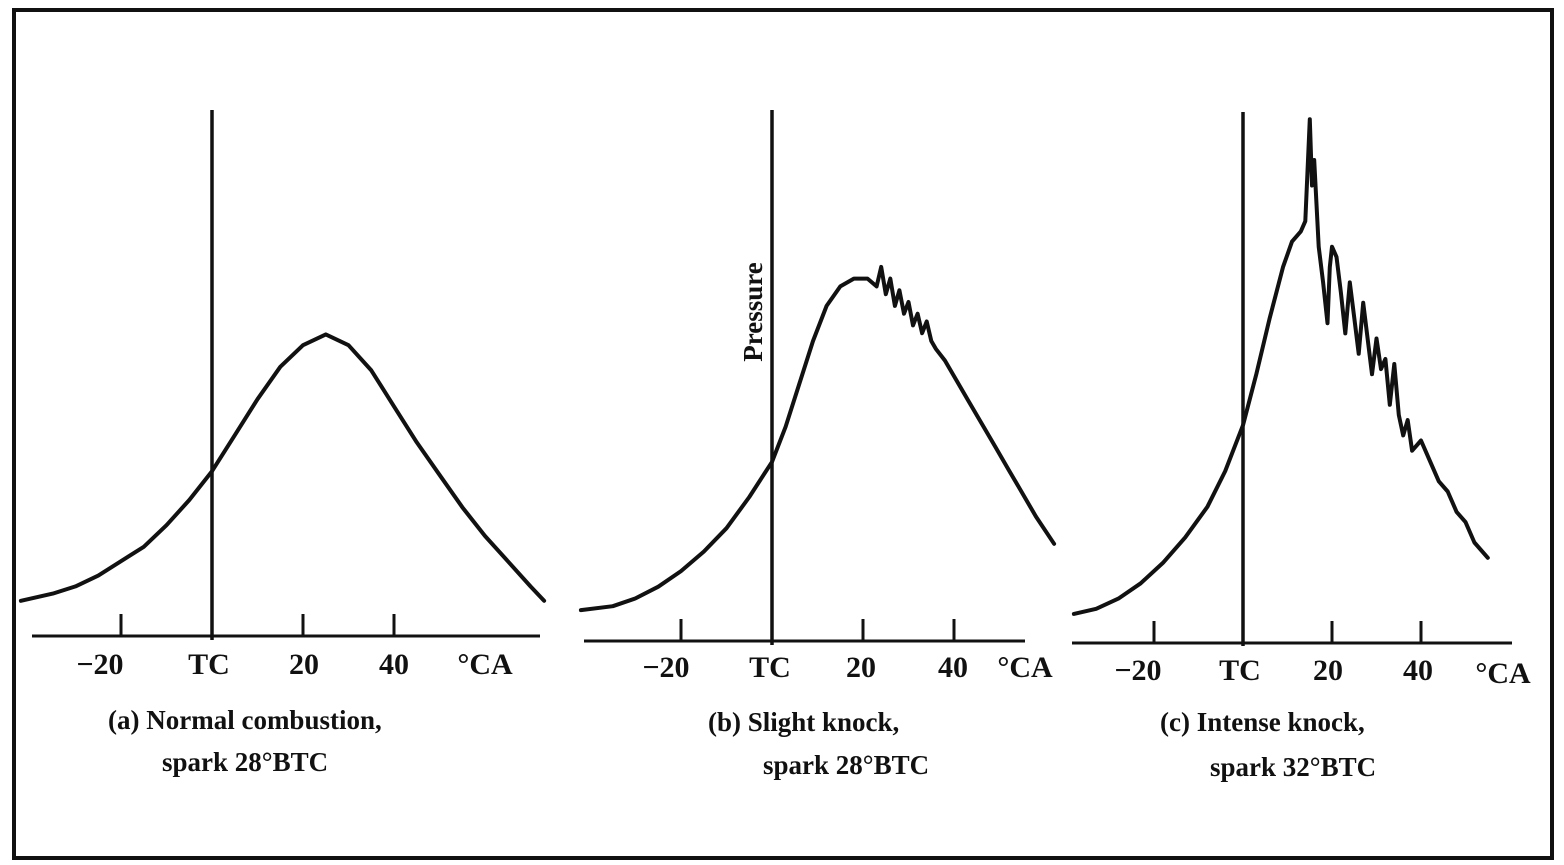 The height and width of the screenshot is (865, 1564). Describe the element at coordinates (1328, 670) in the screenshot. I see `panel-c-tick-label-3: 20` at that location.